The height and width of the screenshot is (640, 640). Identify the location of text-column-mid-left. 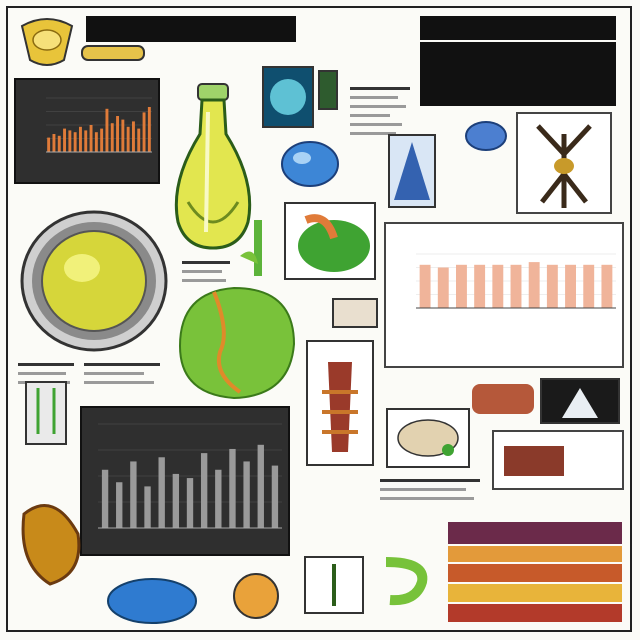
(124, 373).